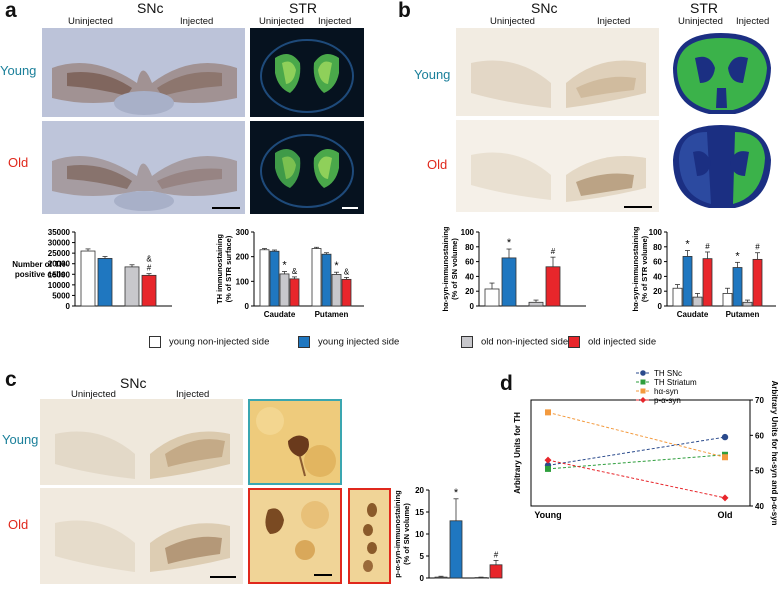 The height and width of the screenshot is (589, 778). I want to click on legend-label: young non-injected side, so click(219, 342).